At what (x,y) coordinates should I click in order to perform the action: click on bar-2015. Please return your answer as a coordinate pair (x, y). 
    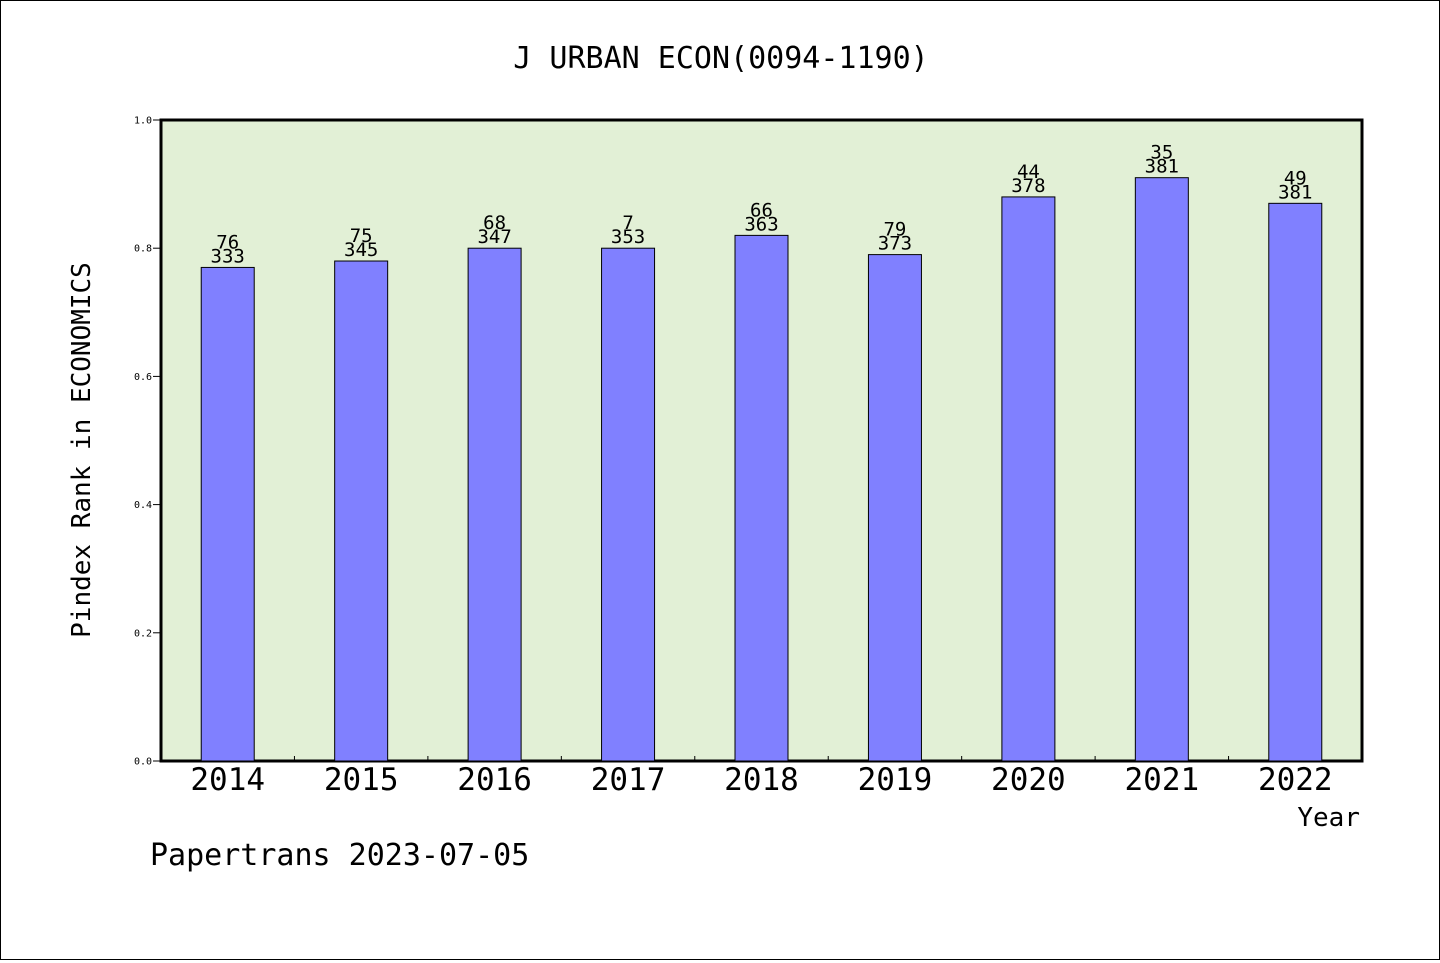
    Looking at the image, I should click on (361, 511).